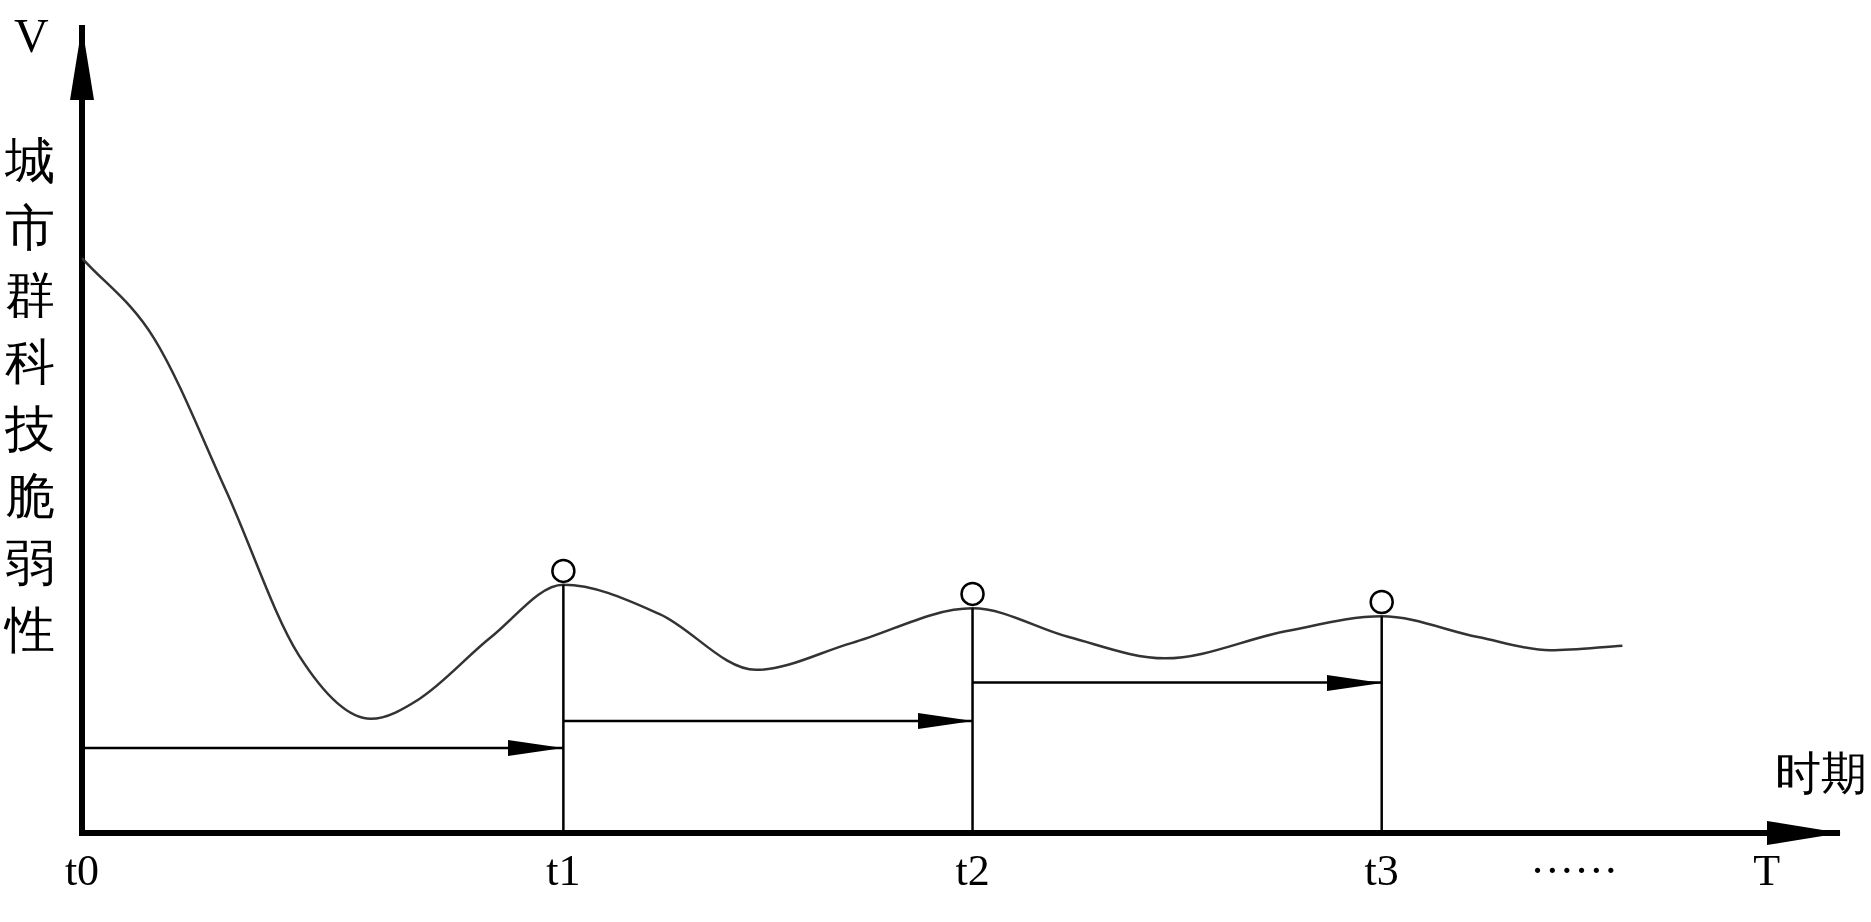 This screenshot has height=922, width=1871. What do you see at coordinates (31, 35) in the screenshot?
I see `text: V` at bounding box center [31, 35].